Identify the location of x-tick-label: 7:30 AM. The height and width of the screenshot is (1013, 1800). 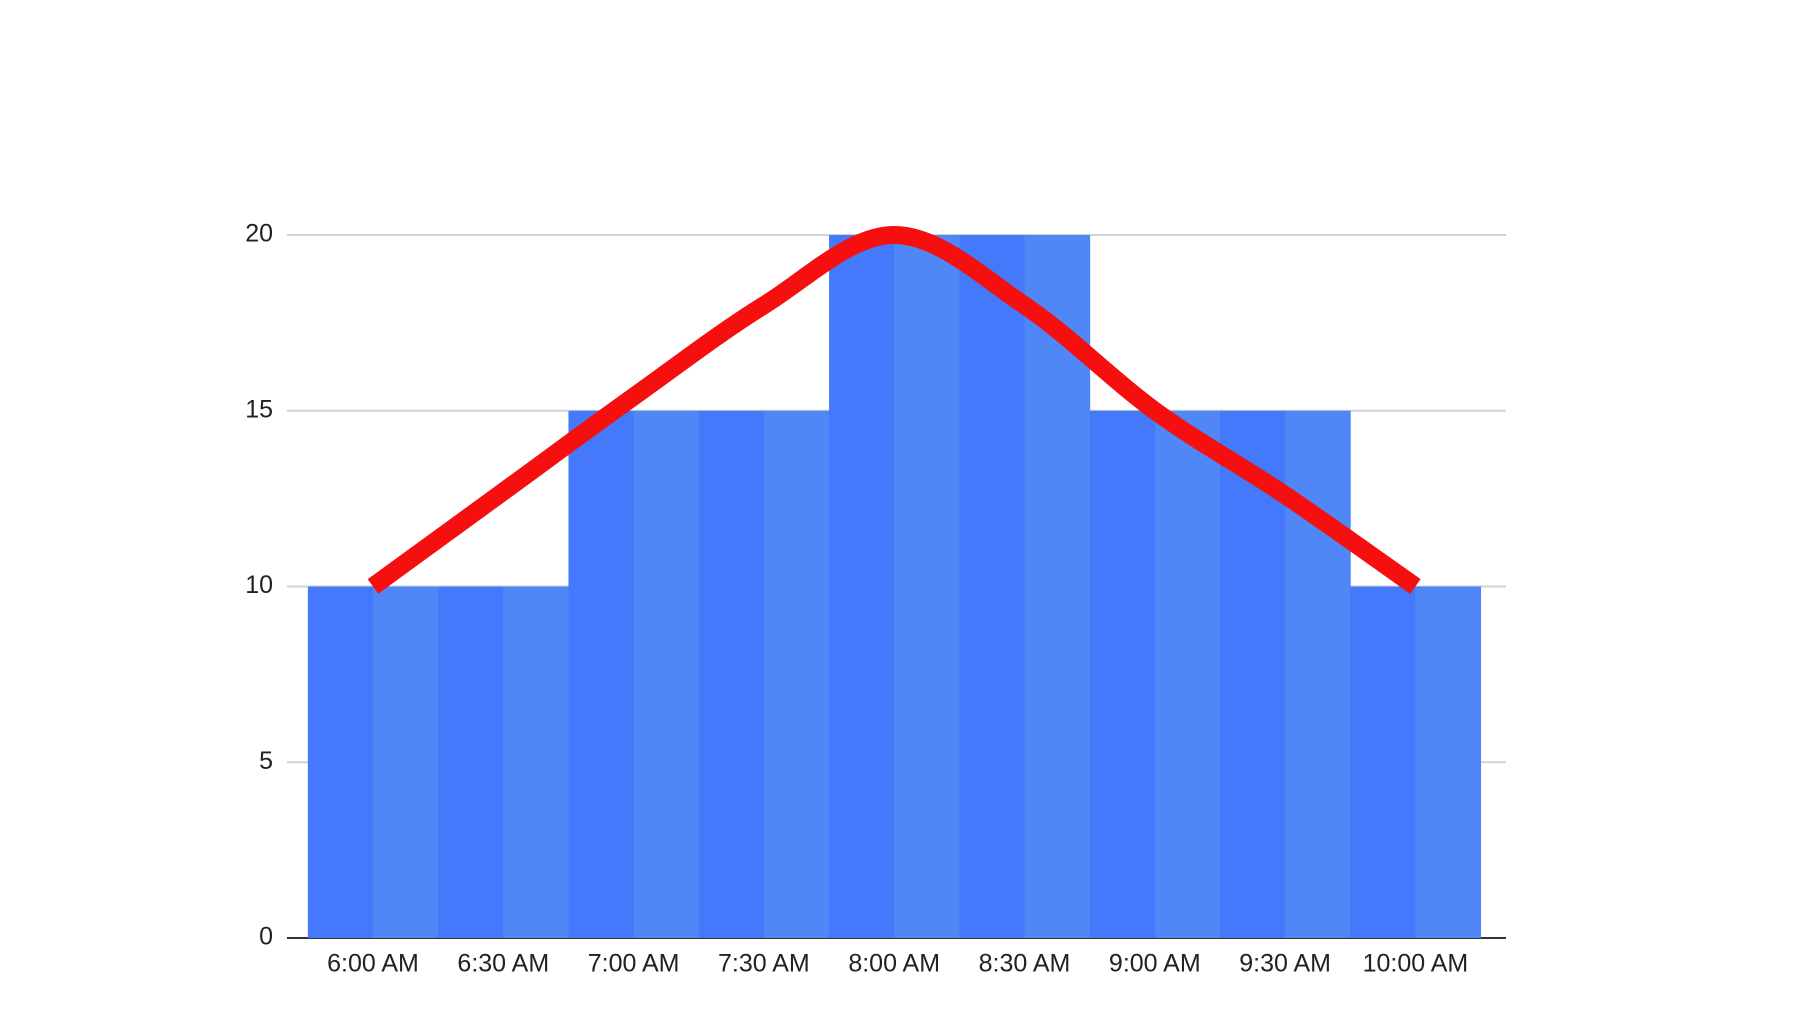
(764, 964).